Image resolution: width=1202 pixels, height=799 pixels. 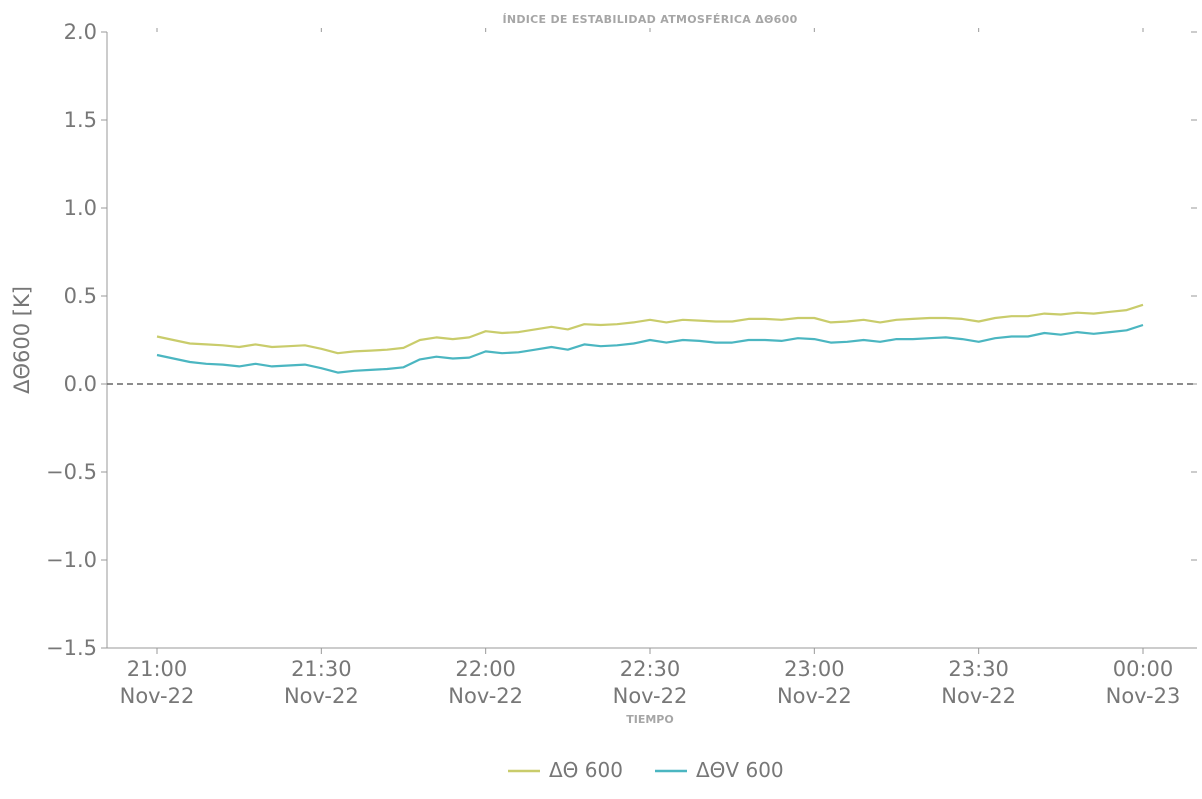 What do you see at coordinates (321, 669) in the screenshot?
I see `x-tick-label-time: 21:30` at bounding box center [321, 669].